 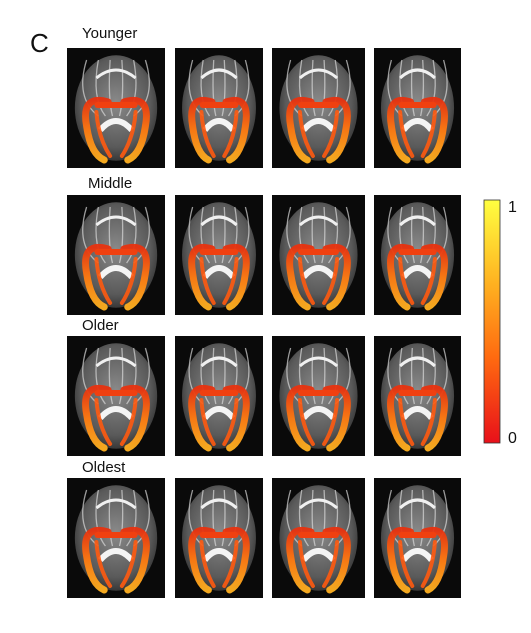 I want to click on row-label: Younger, so click(x=109, y=33).